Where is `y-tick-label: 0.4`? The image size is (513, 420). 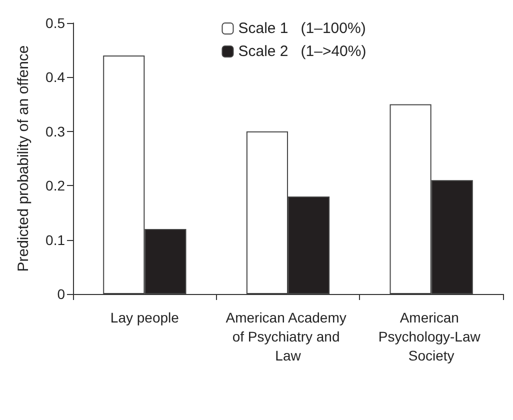
y-tick-label: 0.4 is located at coordinates (56, 77).